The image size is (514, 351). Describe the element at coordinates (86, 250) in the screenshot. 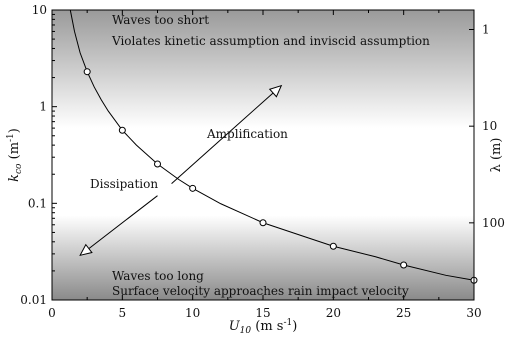

I see `dissipation-arrow-head` at that location.